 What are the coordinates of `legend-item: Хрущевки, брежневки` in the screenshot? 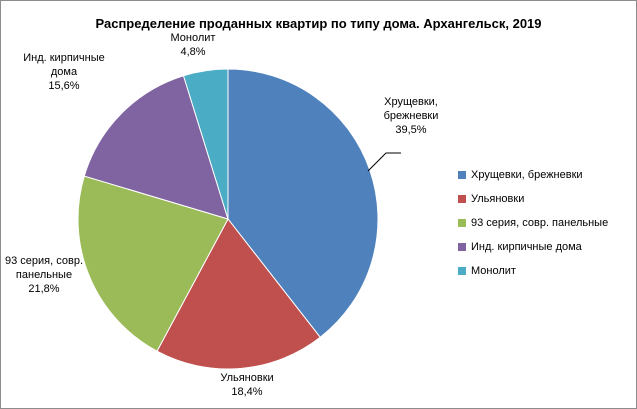 It's located at (545, 175).